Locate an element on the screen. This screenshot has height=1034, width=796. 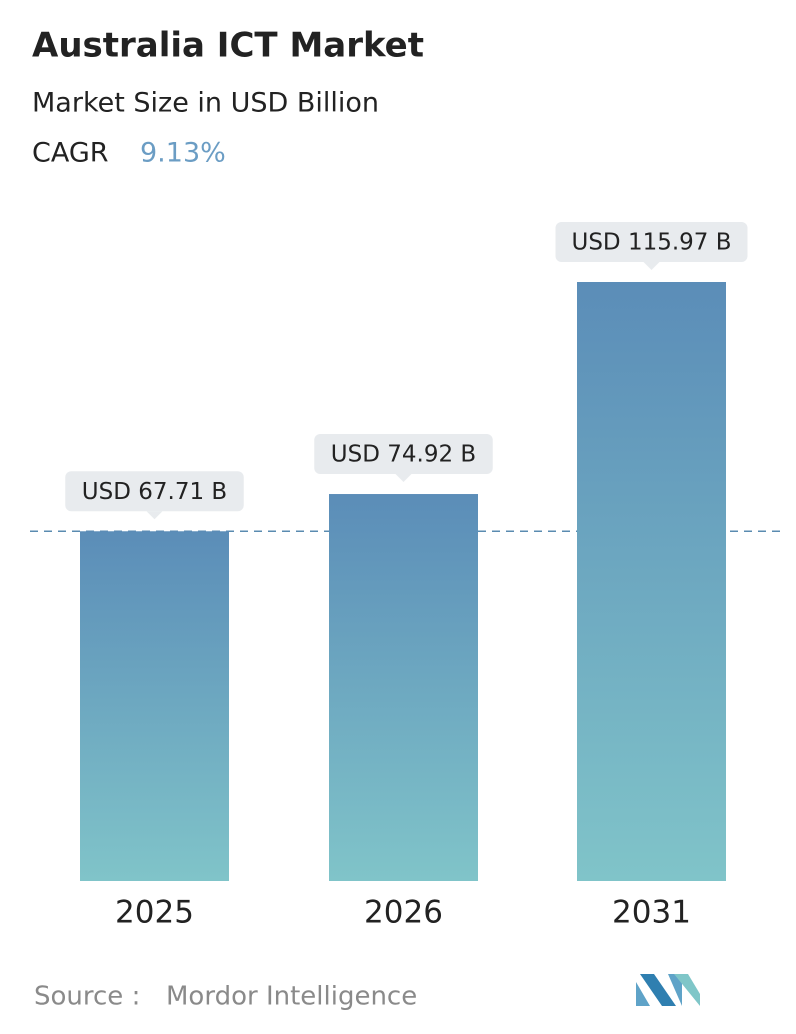
source-label: Source : is located at coordinates (87, 997).